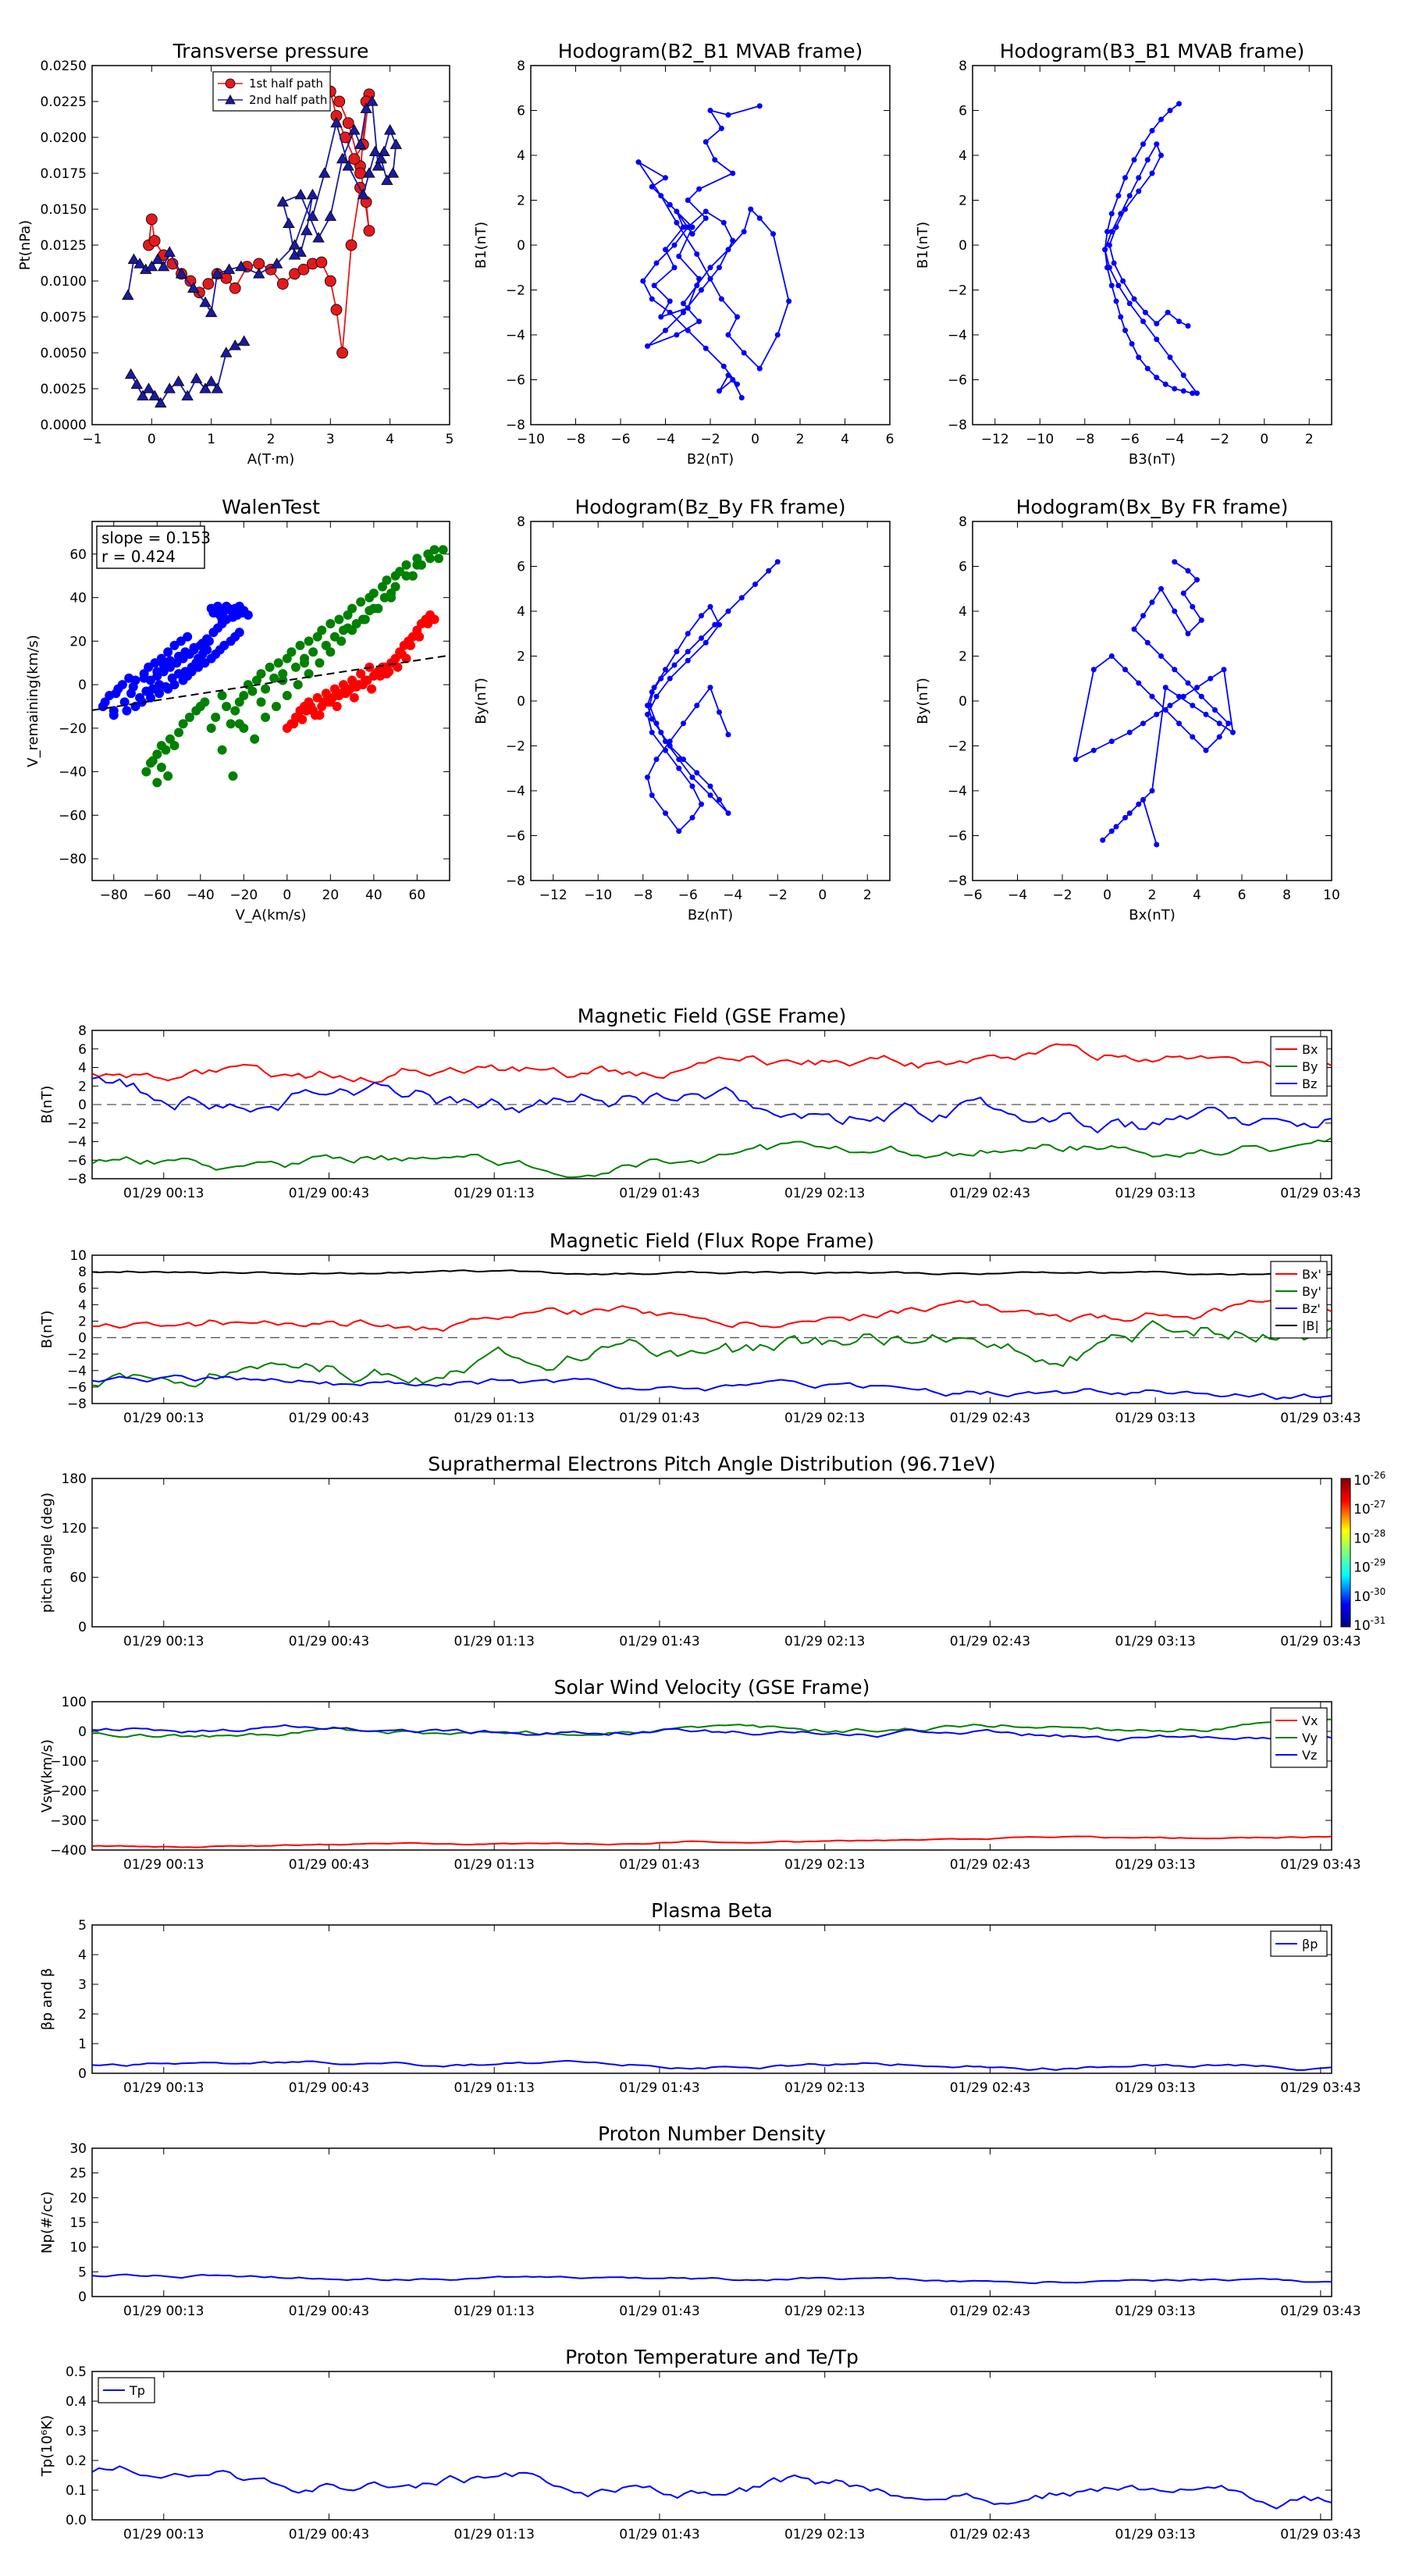 The image size is (1405, 2576). What do you see at coordinates (271, 91) in the screenshot?
I see `legend: 1st half path 2nd half path` at bounding box center [271, 91].